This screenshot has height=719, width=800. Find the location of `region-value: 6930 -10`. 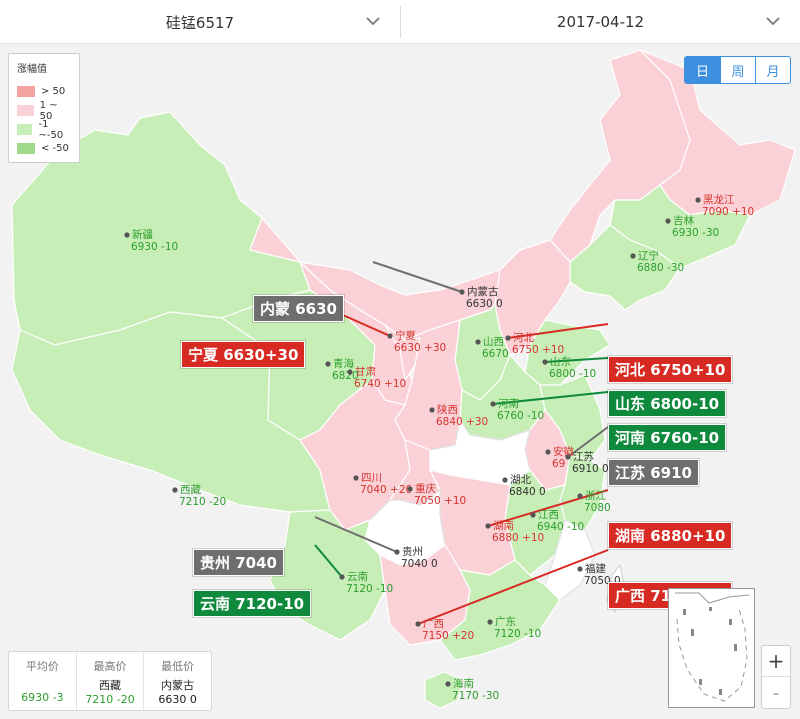

region-value: 6930 -10 is located at coordinates (154, 247).